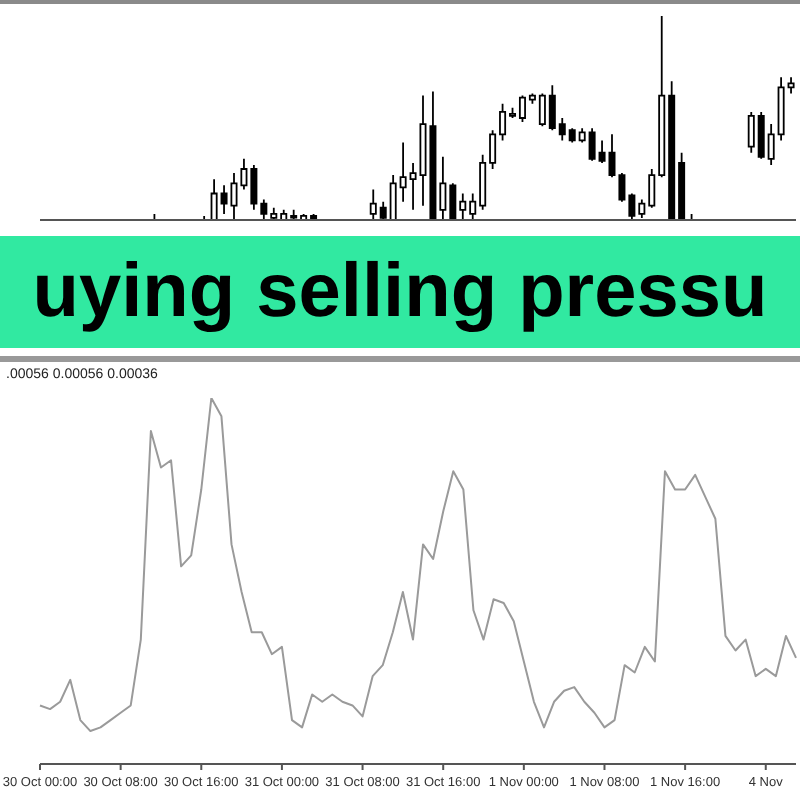 The image size is (800, 800). I want to click on text: uying selling pressu, so click(400, 292).